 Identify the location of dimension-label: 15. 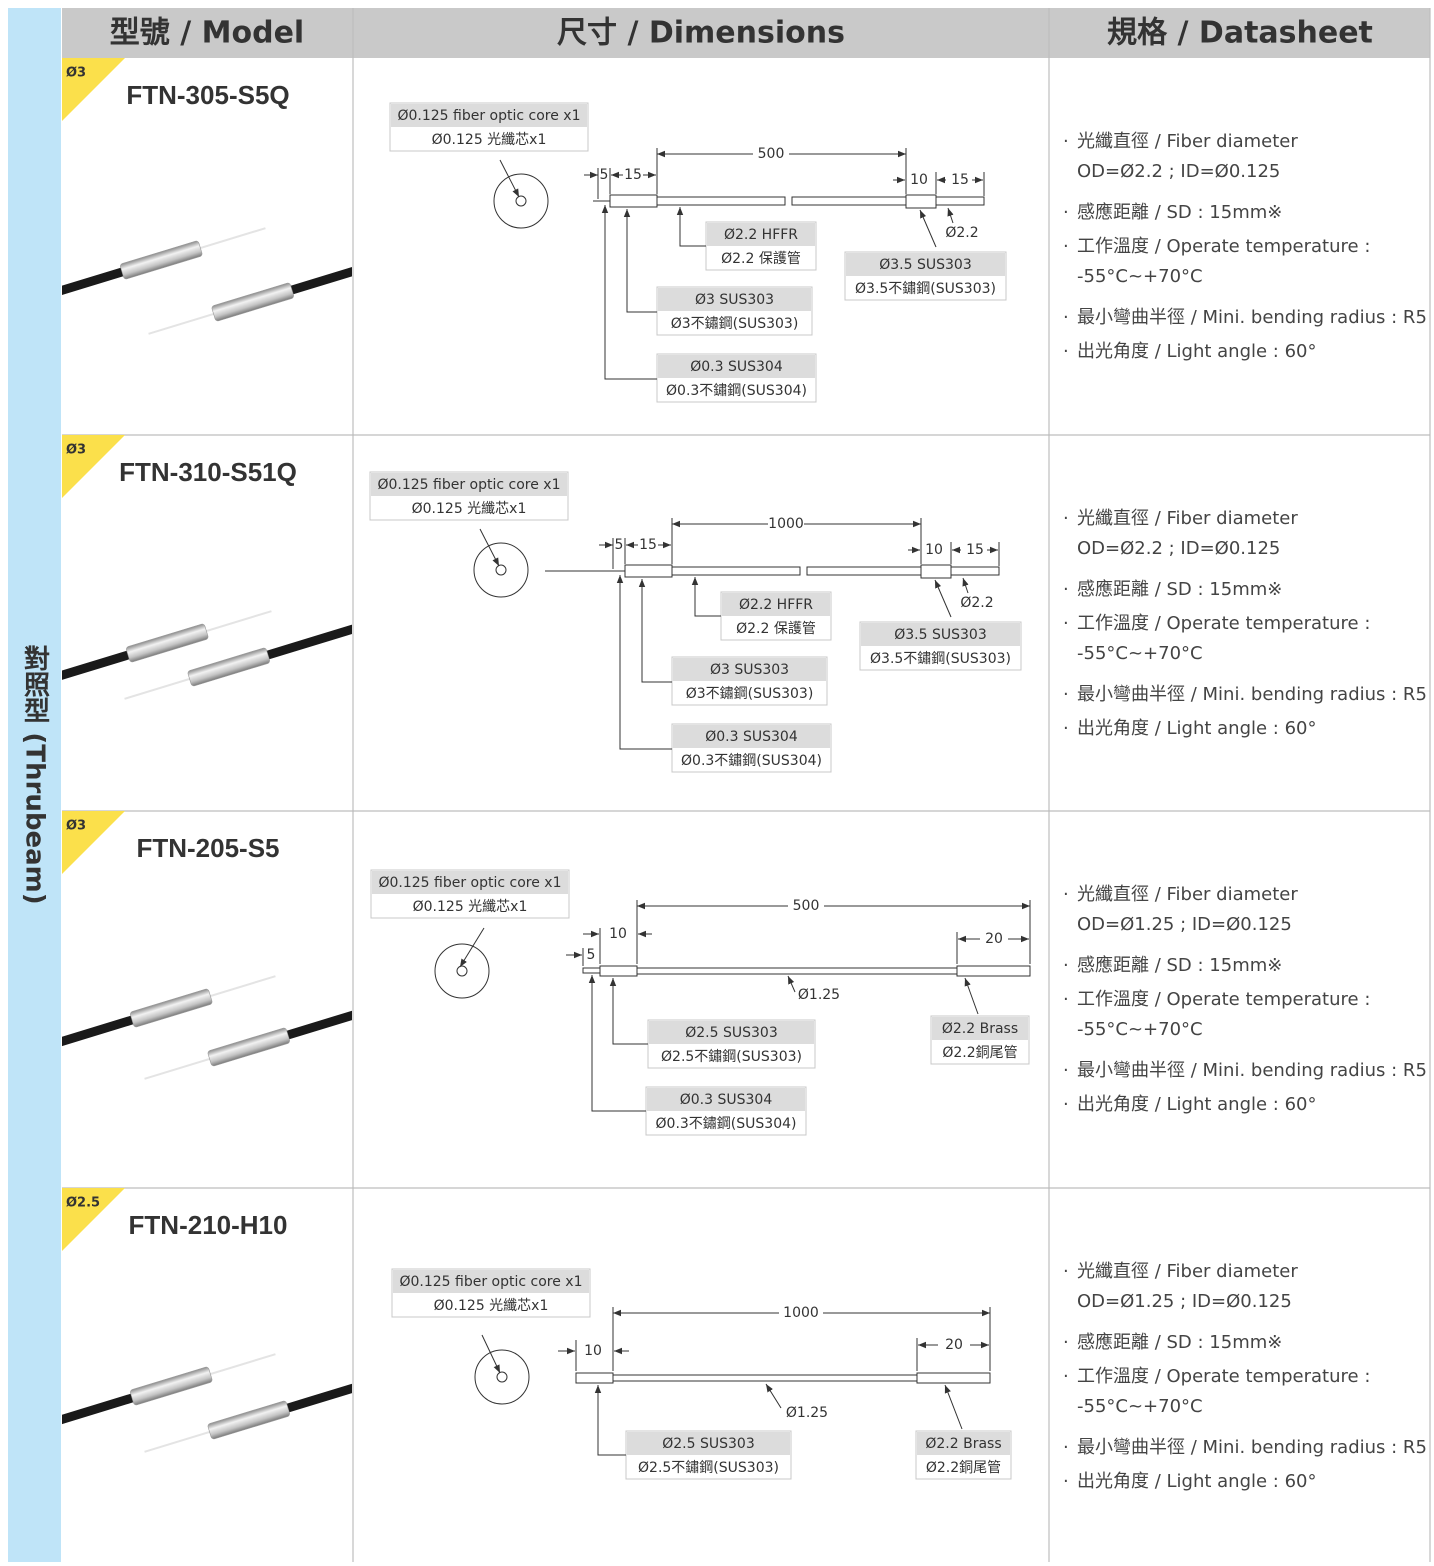
(648, 545).